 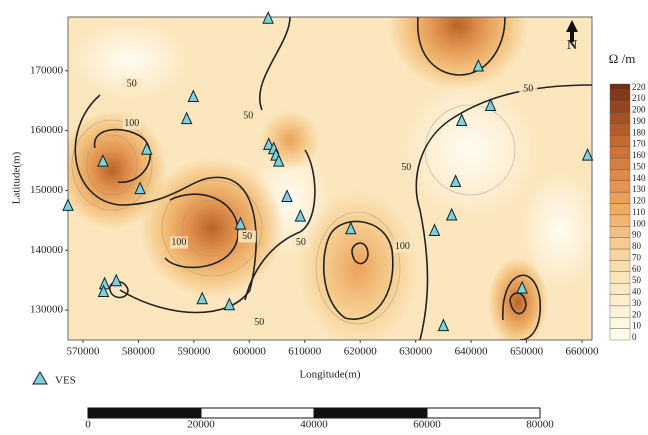 I want to click on north-label: N, so click(x=572, y=45).